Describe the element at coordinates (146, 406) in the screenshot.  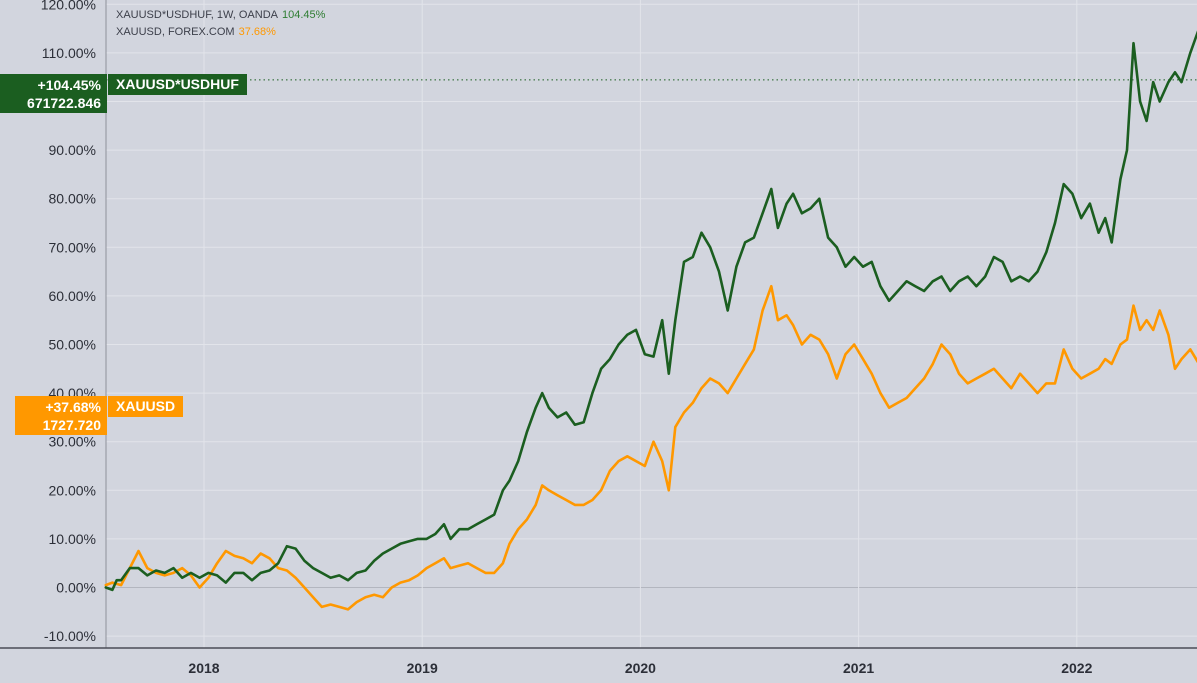
I see `orange-series-label: XAUUSD` at that location.